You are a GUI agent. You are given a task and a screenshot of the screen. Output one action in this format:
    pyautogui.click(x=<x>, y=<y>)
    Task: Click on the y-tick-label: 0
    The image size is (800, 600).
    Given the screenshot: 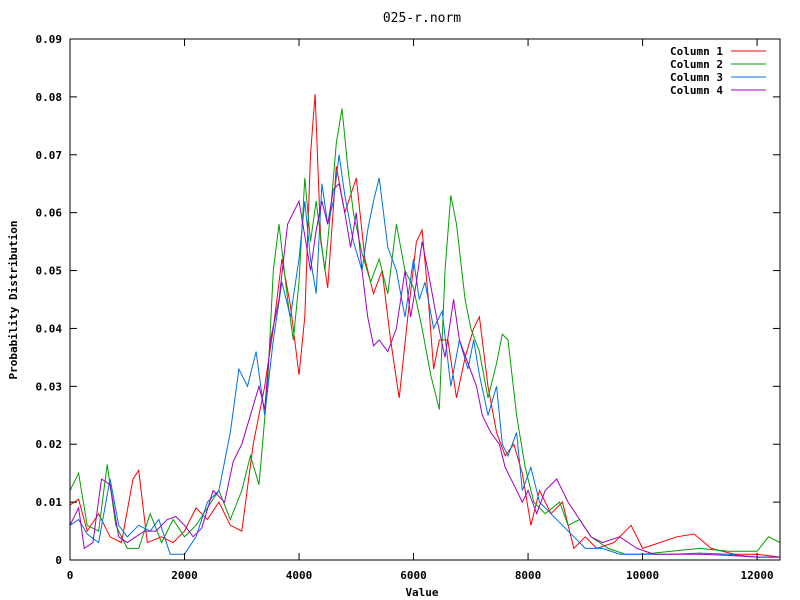 What is the action you would take?
    pyautogui.click(x=58, y=560)
    